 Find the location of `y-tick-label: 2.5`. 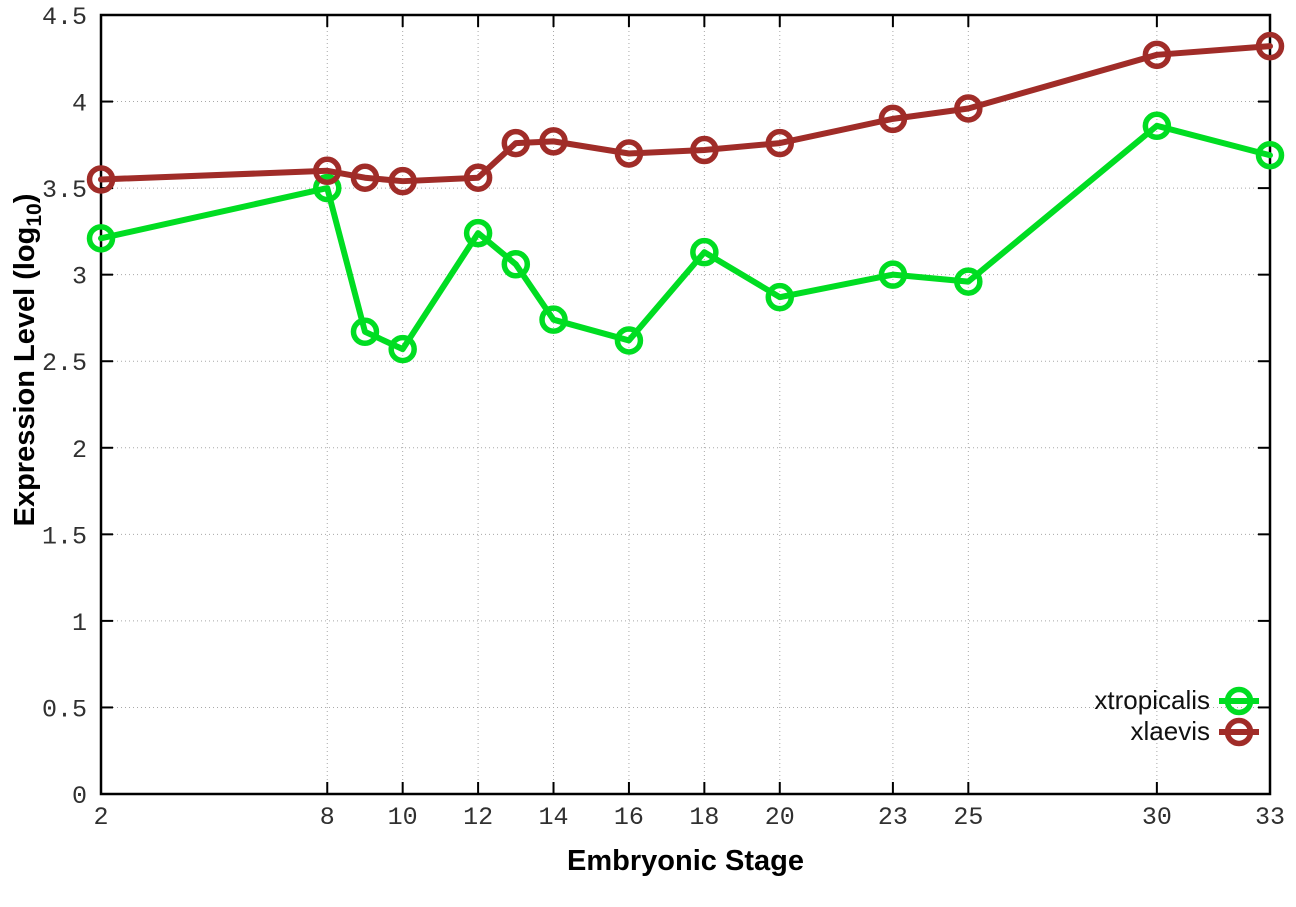

y-tick-label: 2.5 is located at coordinates (64, 363).